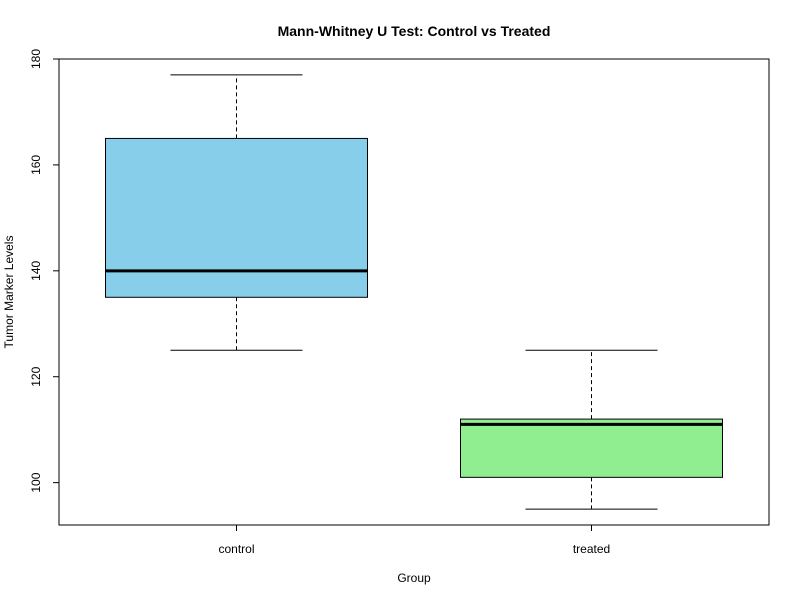  What do you see at coordinates (36, 482) in the screenshot?
I see `y-tick-label: 100` at bounding box center [36, 482].